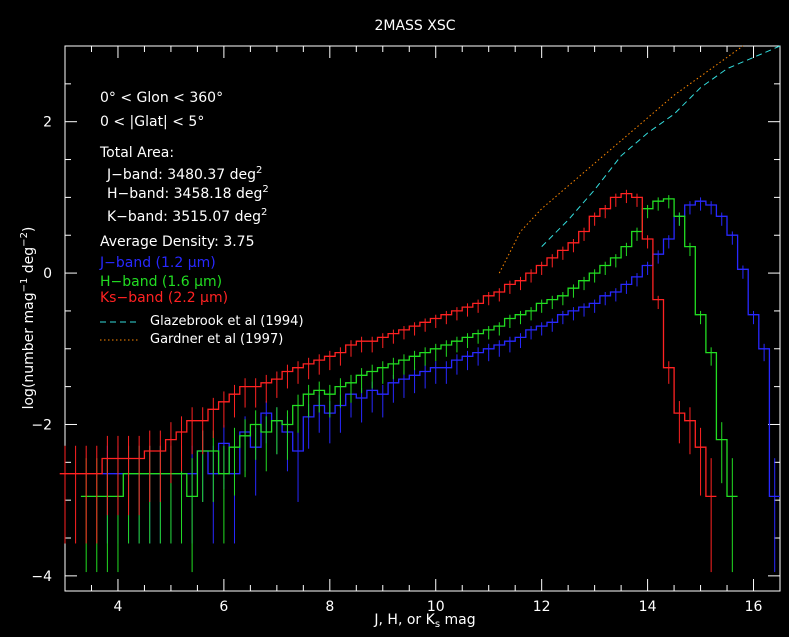  Describe the element at coordinates (47, 274) in the screenshot. I see `y-tick-label: 0` at that location.